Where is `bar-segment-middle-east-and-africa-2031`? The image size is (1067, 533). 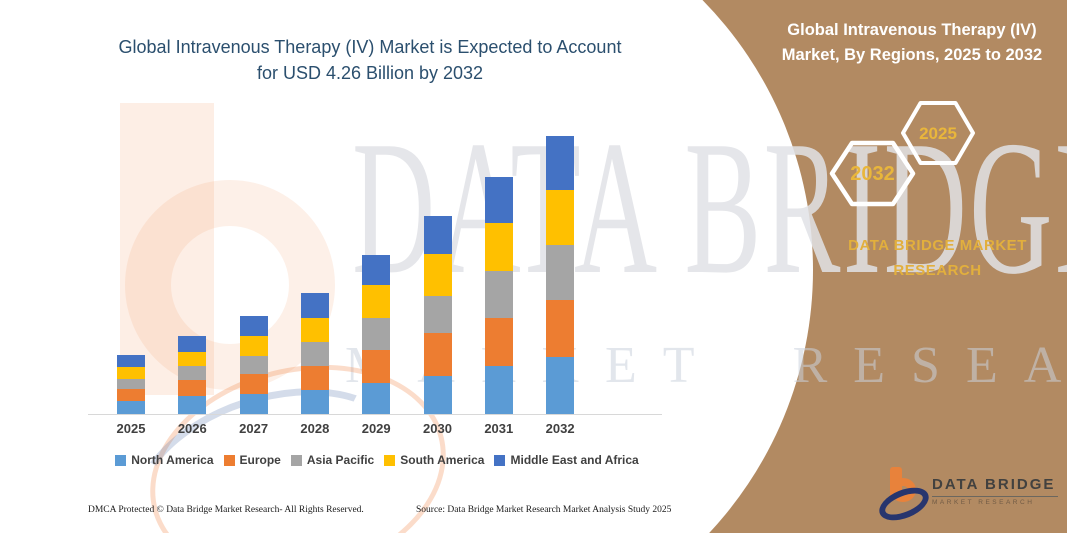 bar-segment-middle-east-and-africa-2031 is located at coordinates (498, 200).